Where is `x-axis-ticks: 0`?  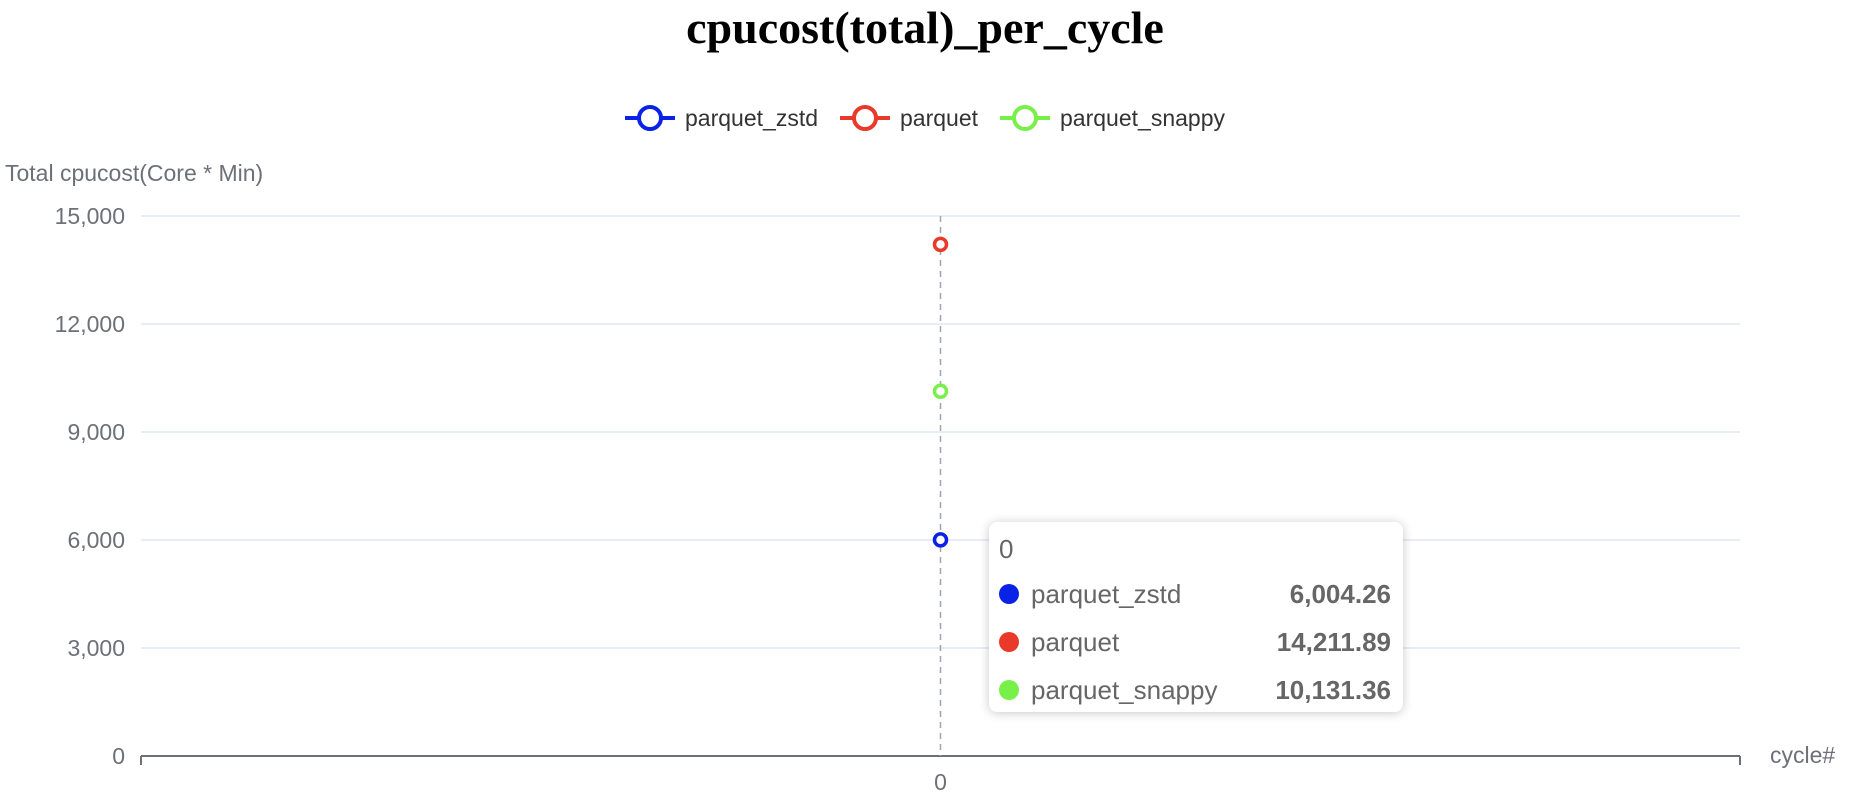
x-axis-ticks: 0 is located at coordinates (940, 775).